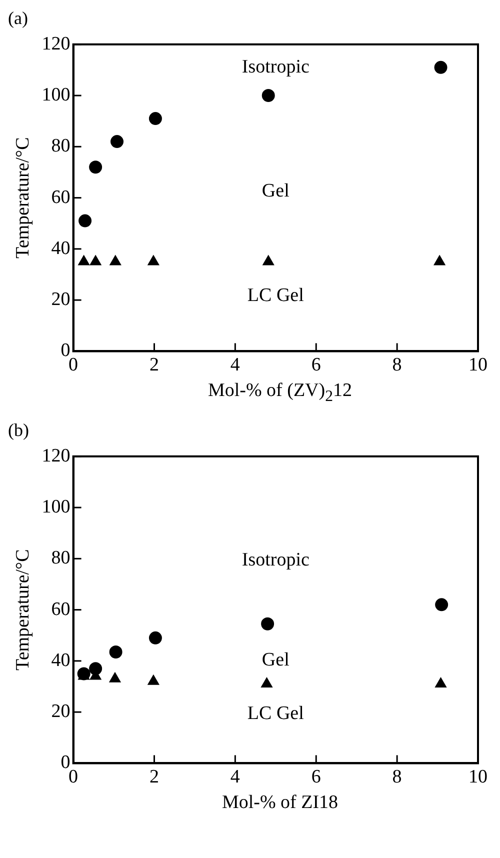 This screenshot has width=500, height=858. What do you see at coordinates (19, 431) in the screenshot?
I see `chart-title: (b)` at bounding box center [19, 431].